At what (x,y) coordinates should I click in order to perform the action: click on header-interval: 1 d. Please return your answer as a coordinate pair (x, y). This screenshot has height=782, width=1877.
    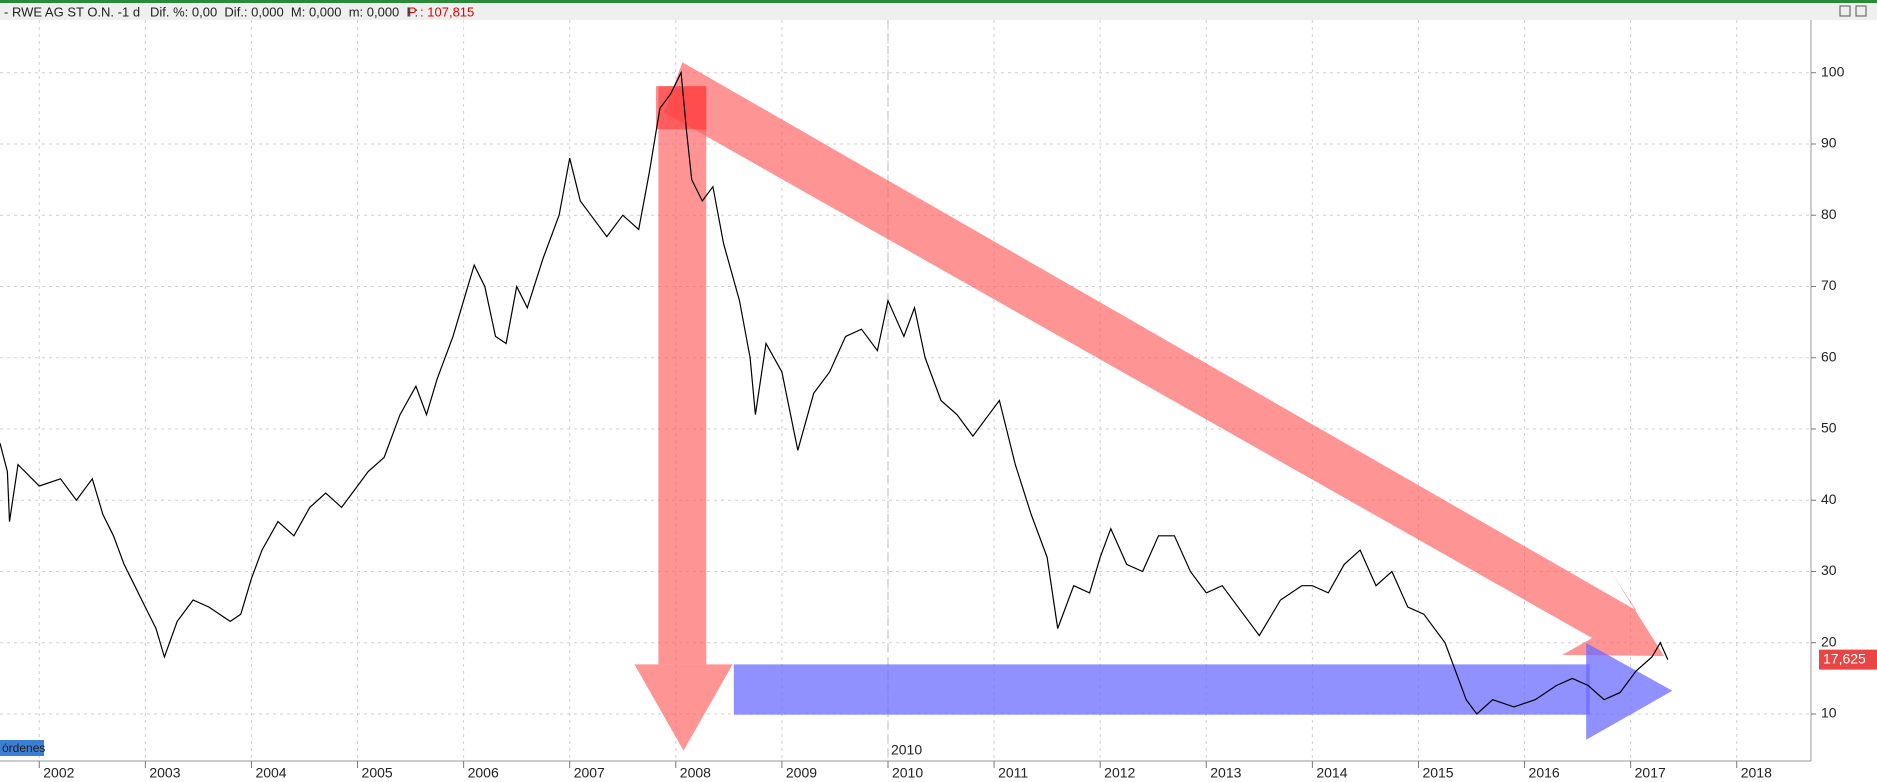
    Looking at the image, I should click on (131, 11).